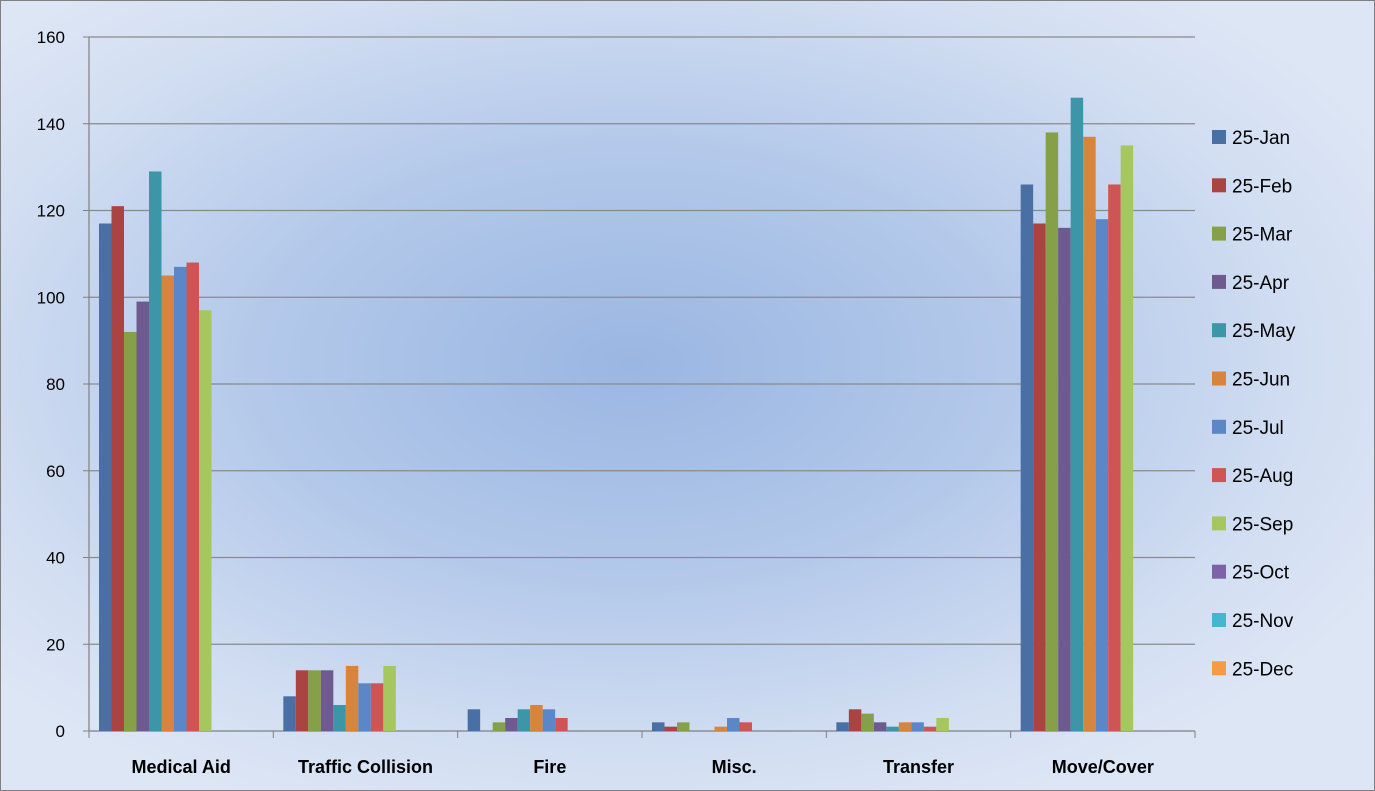 The height and width of the screenshot is (791, 1375). Describe the element at coordinates (365, 767) in the screenshot. I see `x-category-label: Traffic Collision` at that location.